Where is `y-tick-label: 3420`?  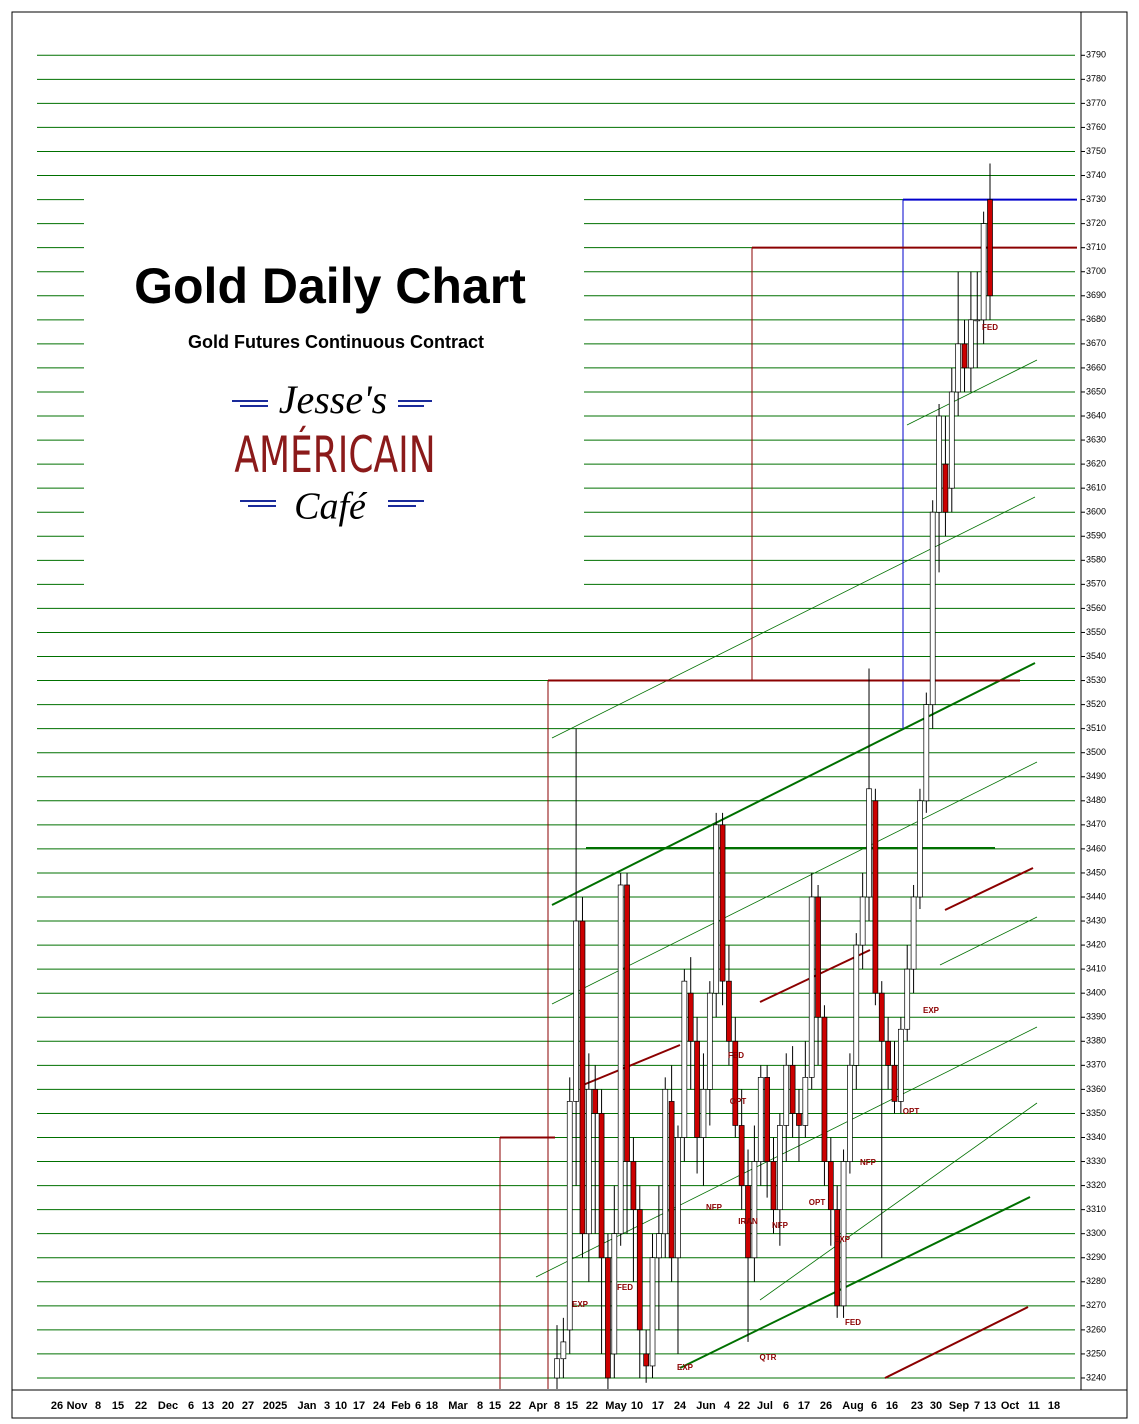 y-tick-label: 3420 is located at coordinates (1096, 944).